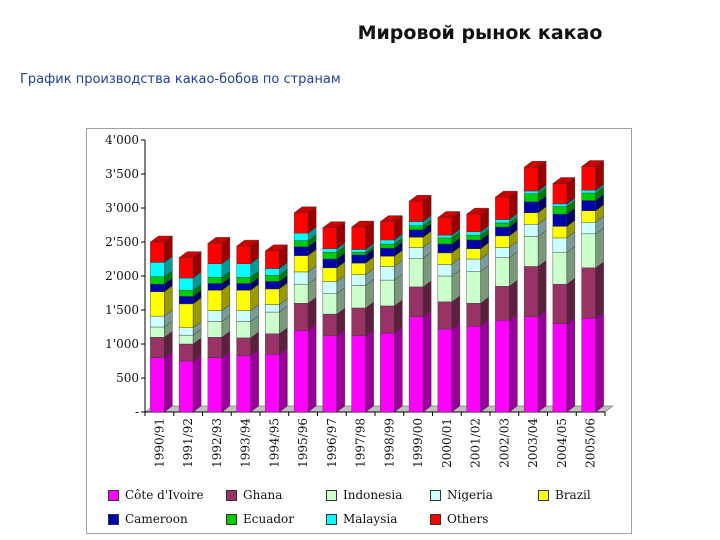 The height and width of the screenshot is (540, 720). I want to click on legend-label: Nigeria, so click(470, 495).